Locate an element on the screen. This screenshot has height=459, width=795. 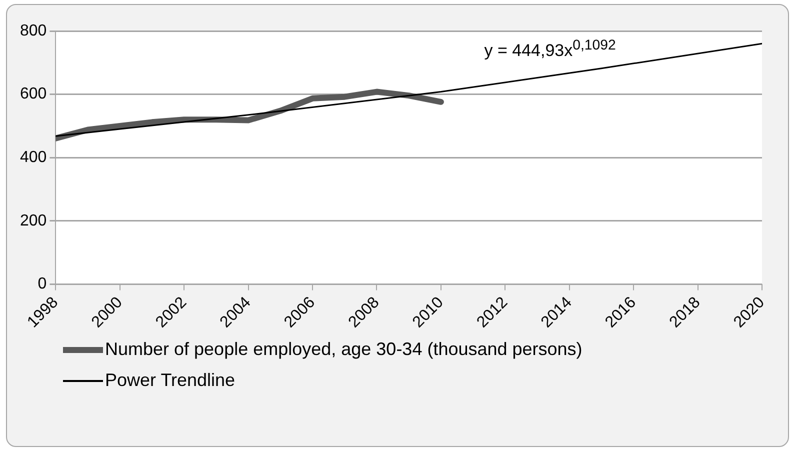
y-tick-label: 800 is located at coordinates (33, 31).